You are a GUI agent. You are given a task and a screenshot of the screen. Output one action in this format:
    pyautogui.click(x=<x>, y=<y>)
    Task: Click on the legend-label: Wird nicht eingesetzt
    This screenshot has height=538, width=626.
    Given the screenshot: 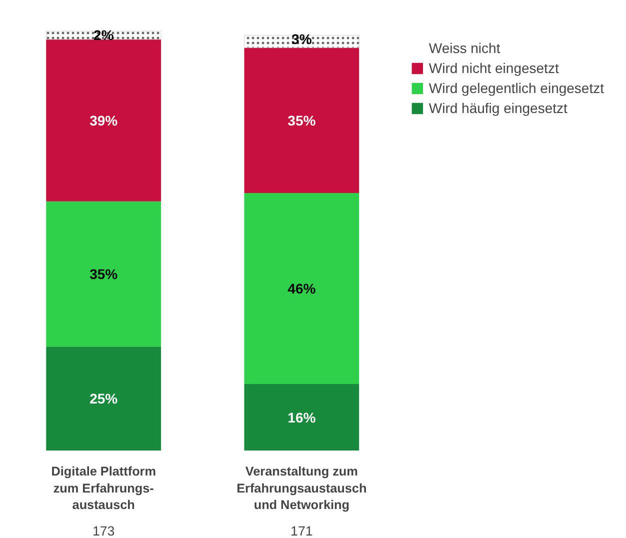 What is the action you would take?
    pyautogui.click(x=493, y=68)
    